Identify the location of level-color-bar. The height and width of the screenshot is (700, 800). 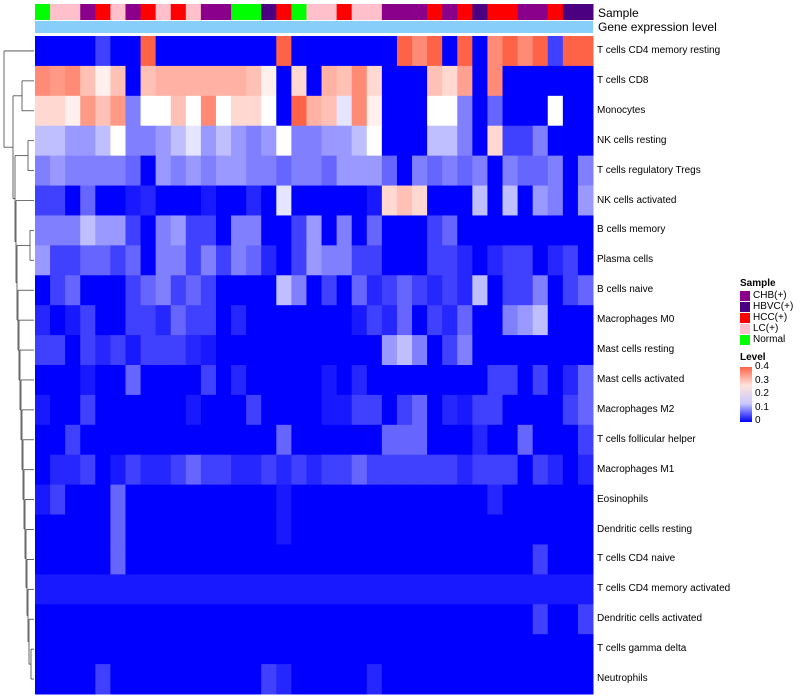
(746, 394).